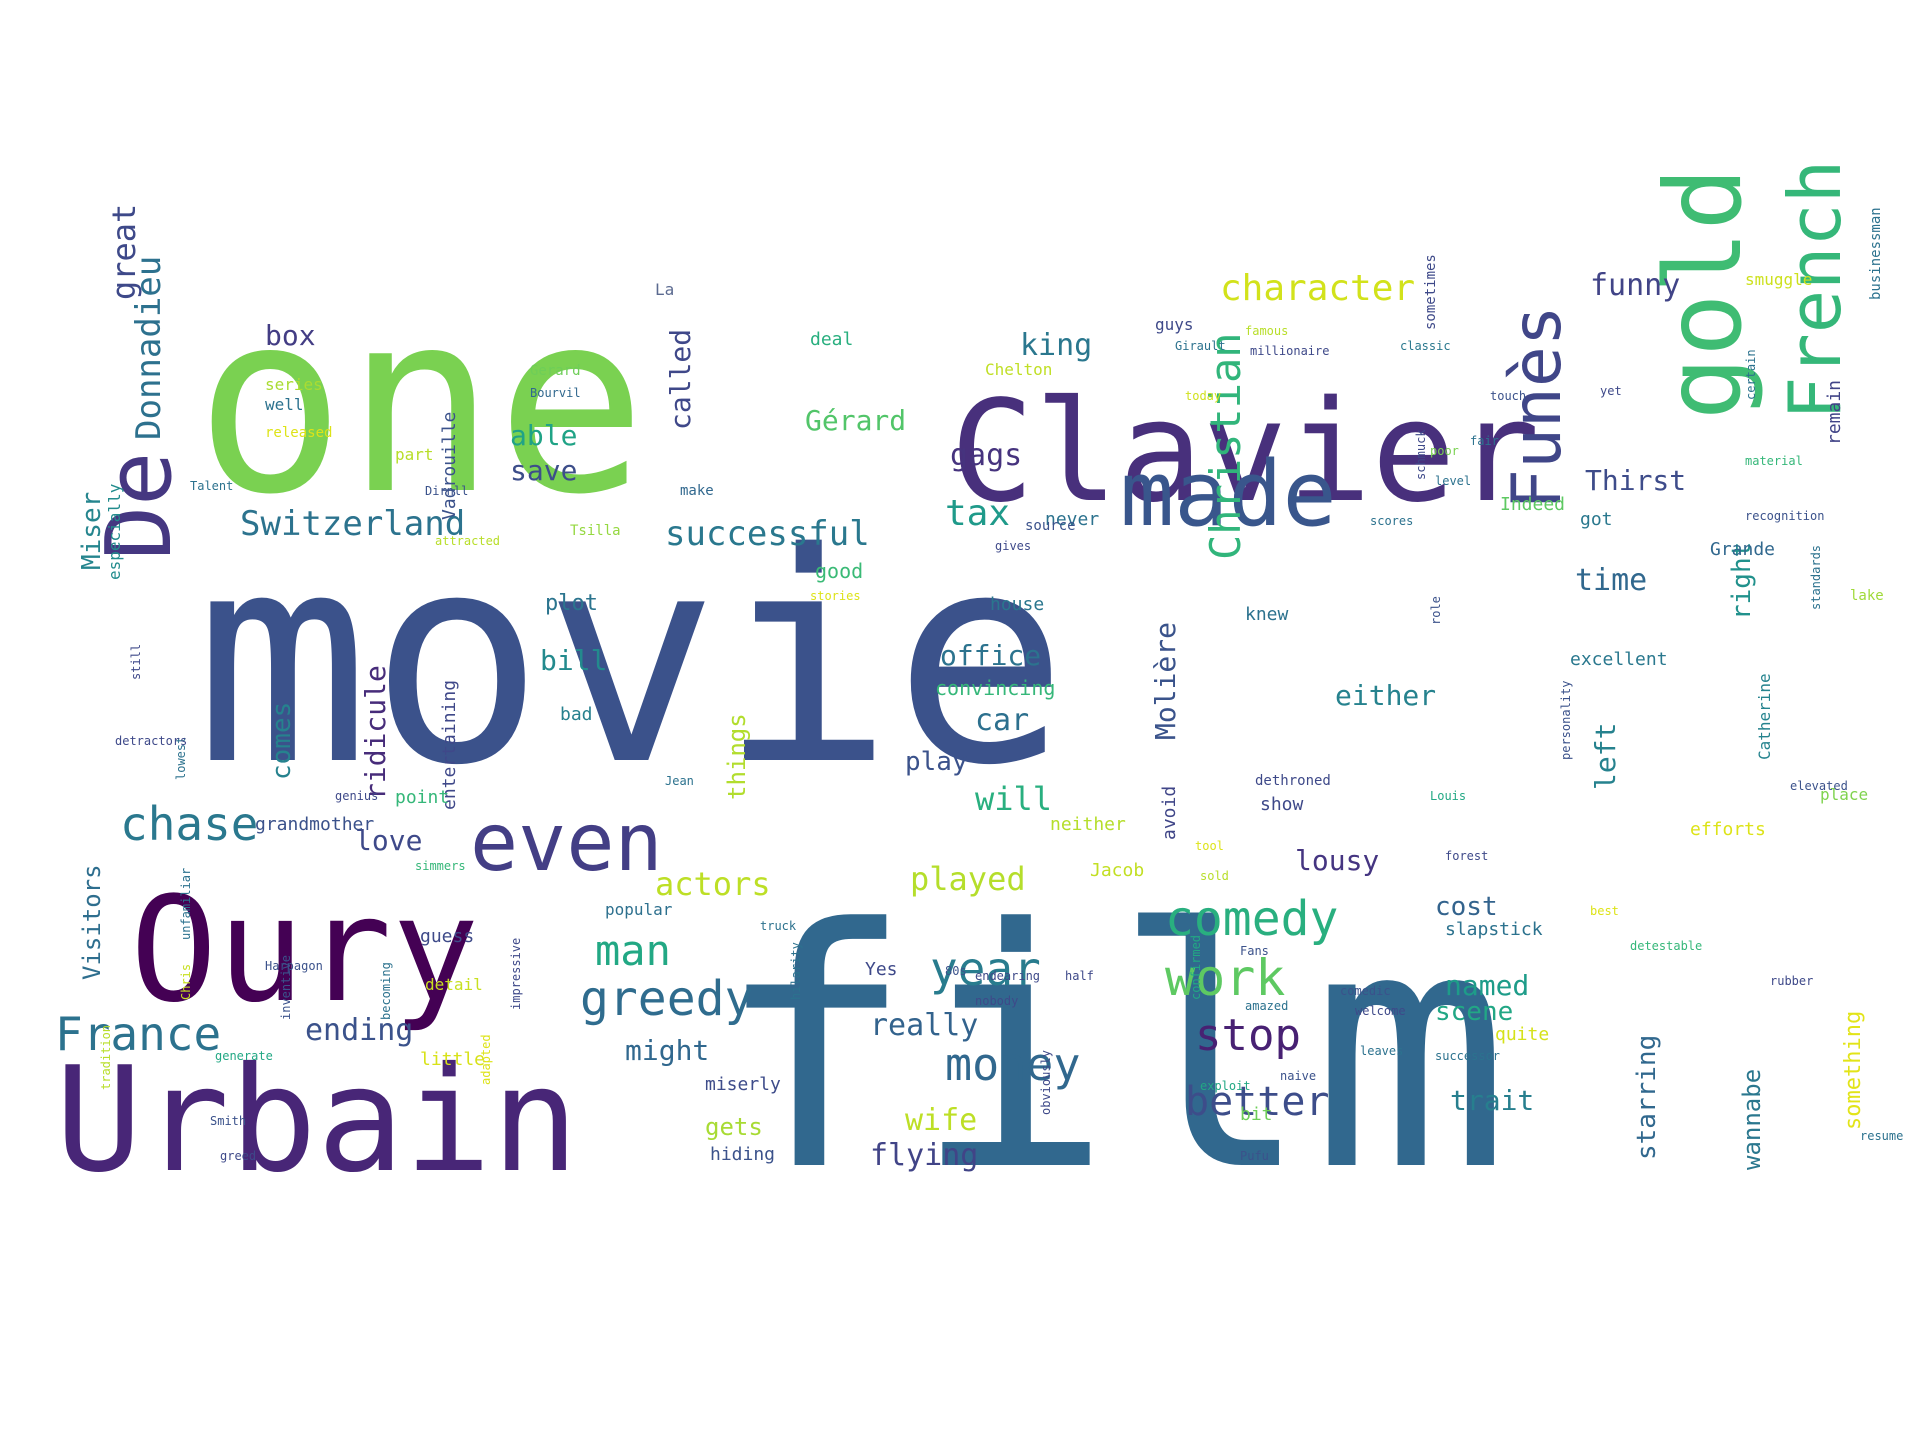 The height and width of the screenshot is (1440, 1920). What do you see at coordinates (1566, 720) in the screenshot?
I see `word-personality: personality` at bounding box center [1566, 720].